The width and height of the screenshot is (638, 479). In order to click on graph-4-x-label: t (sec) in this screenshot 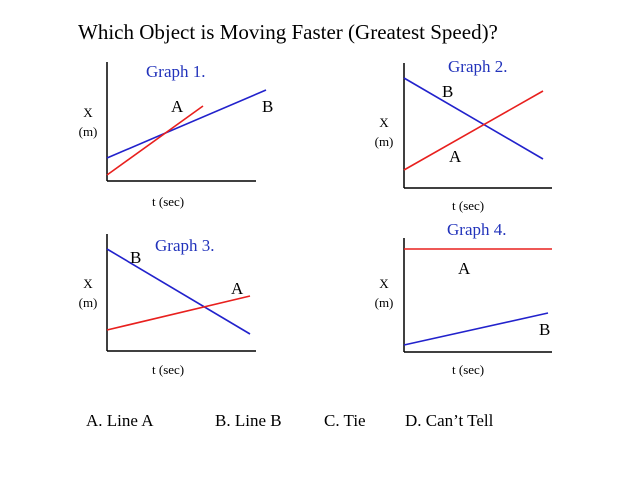, I will do `click(468, 369)`.